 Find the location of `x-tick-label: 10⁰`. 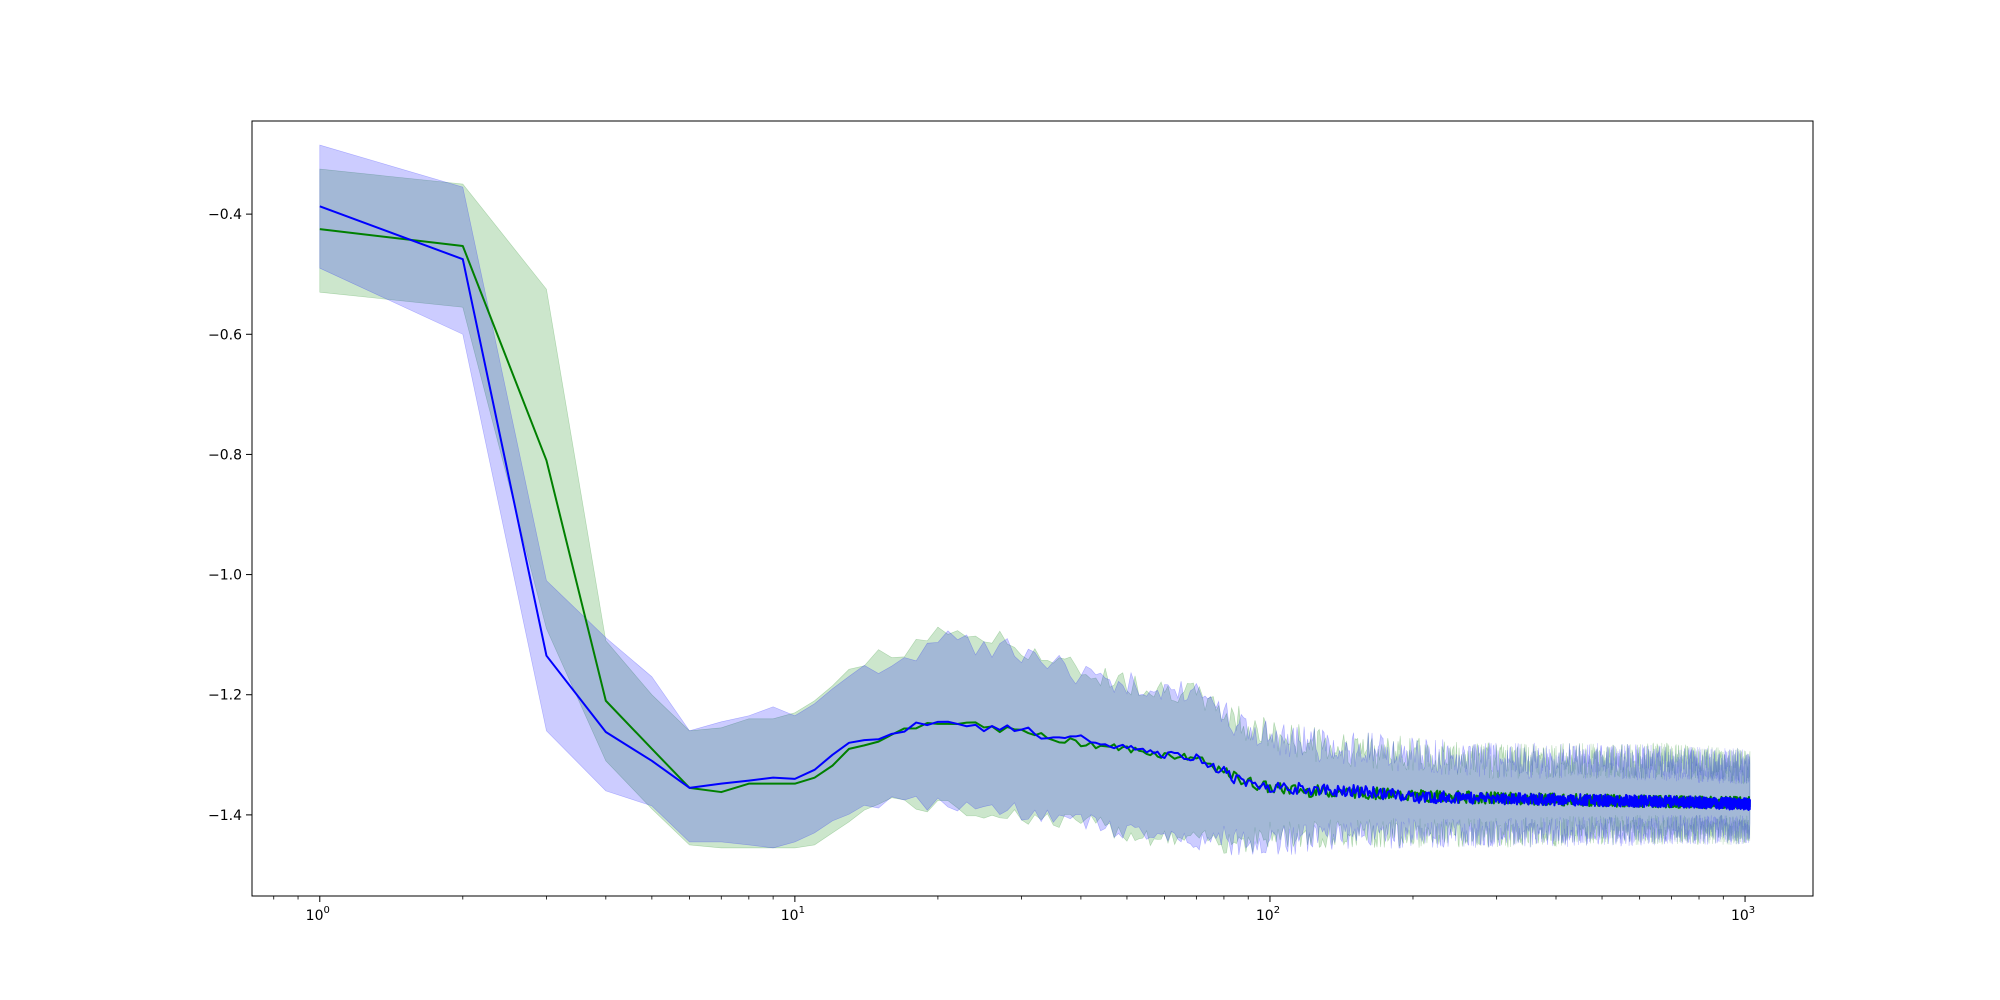

x-tick-label: 10⁰ is located at coordinates (318, 914).